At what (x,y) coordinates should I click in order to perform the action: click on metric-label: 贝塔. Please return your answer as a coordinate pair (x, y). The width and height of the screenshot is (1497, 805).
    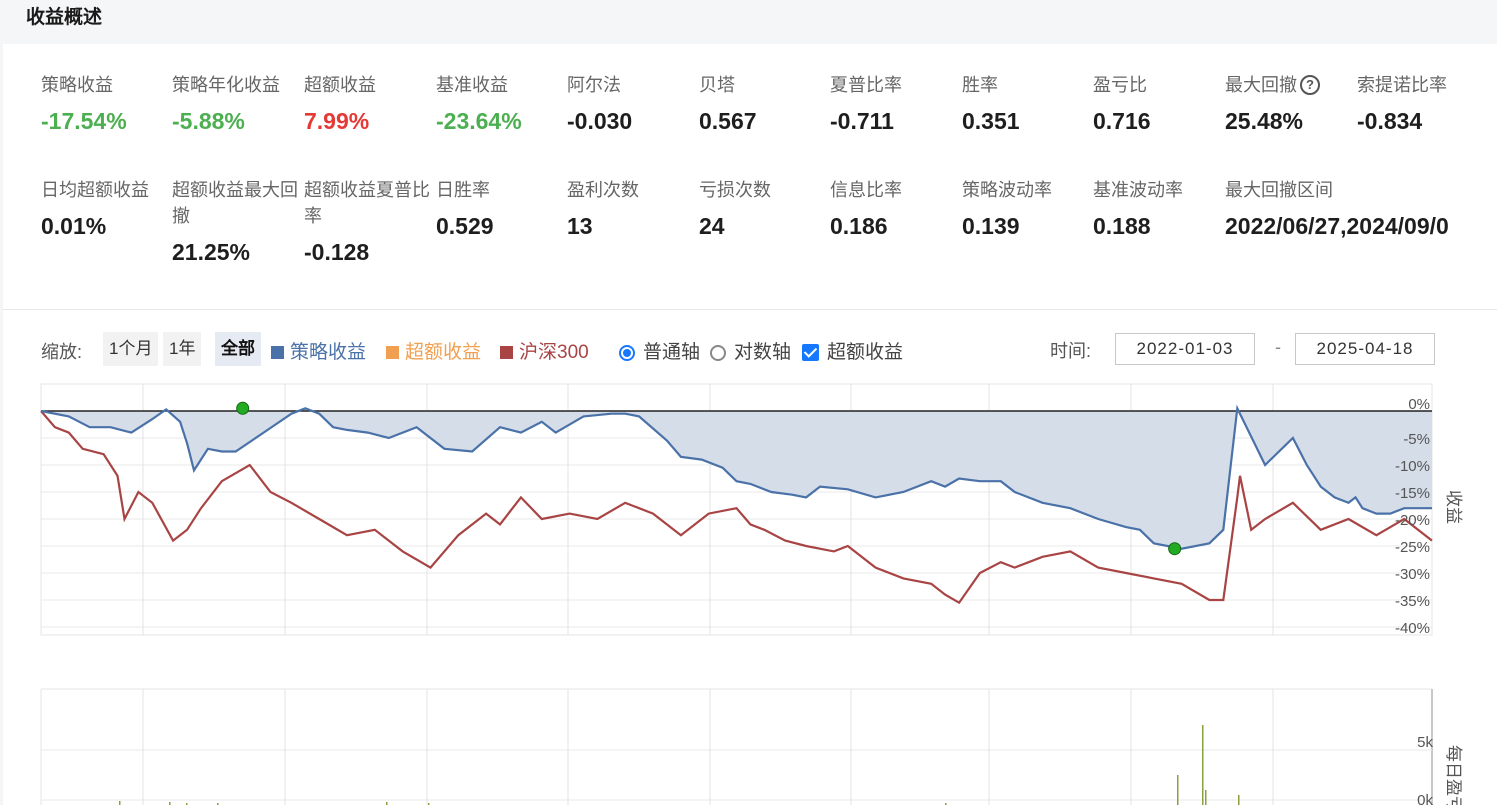
    Looking at the image, I should click on (717, 85).